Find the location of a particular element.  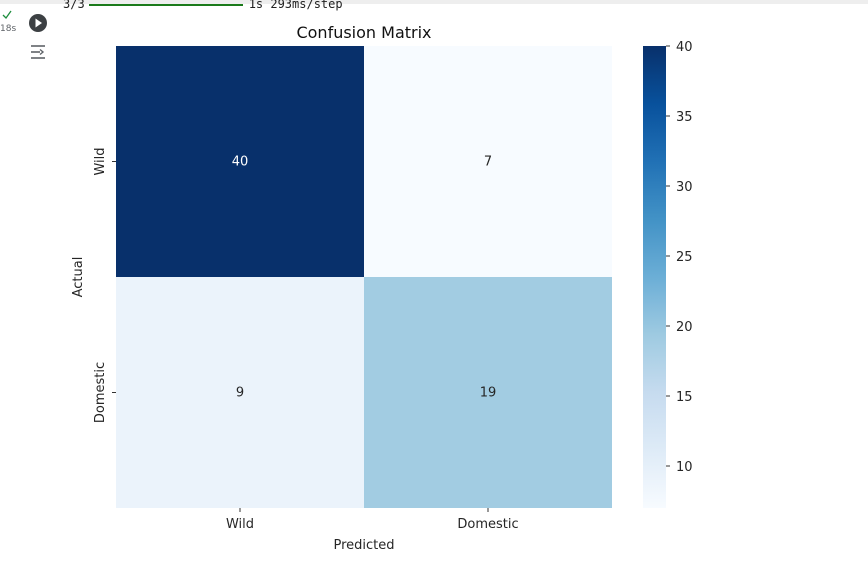

colorbar-tick-label: 10 is located at coordinates (684, 467).